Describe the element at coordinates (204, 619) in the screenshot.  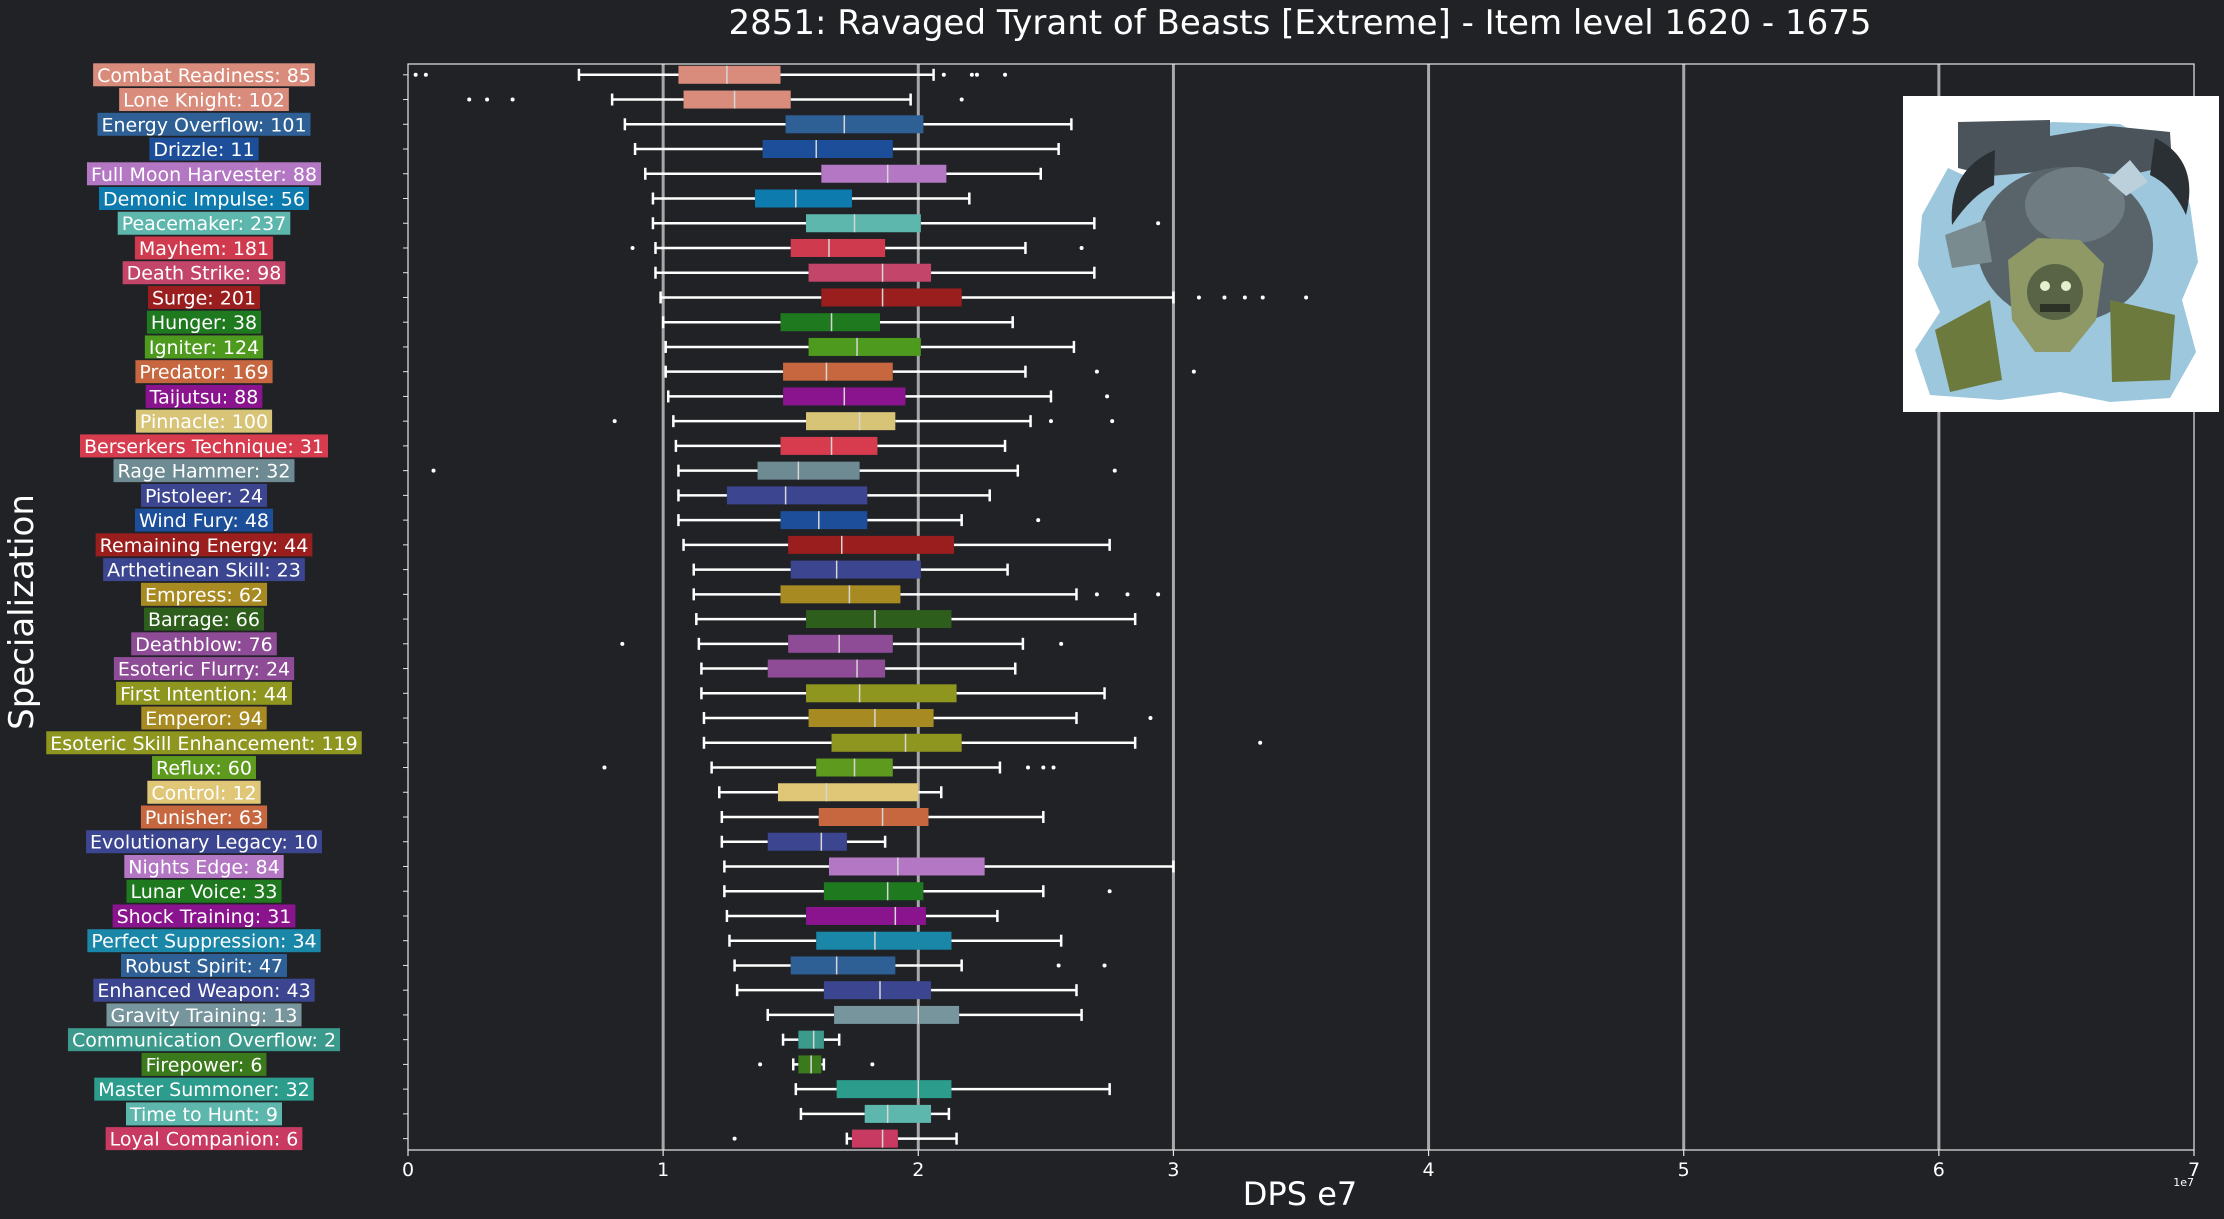
I see `category-label-22: Barrage: 66` at that location.